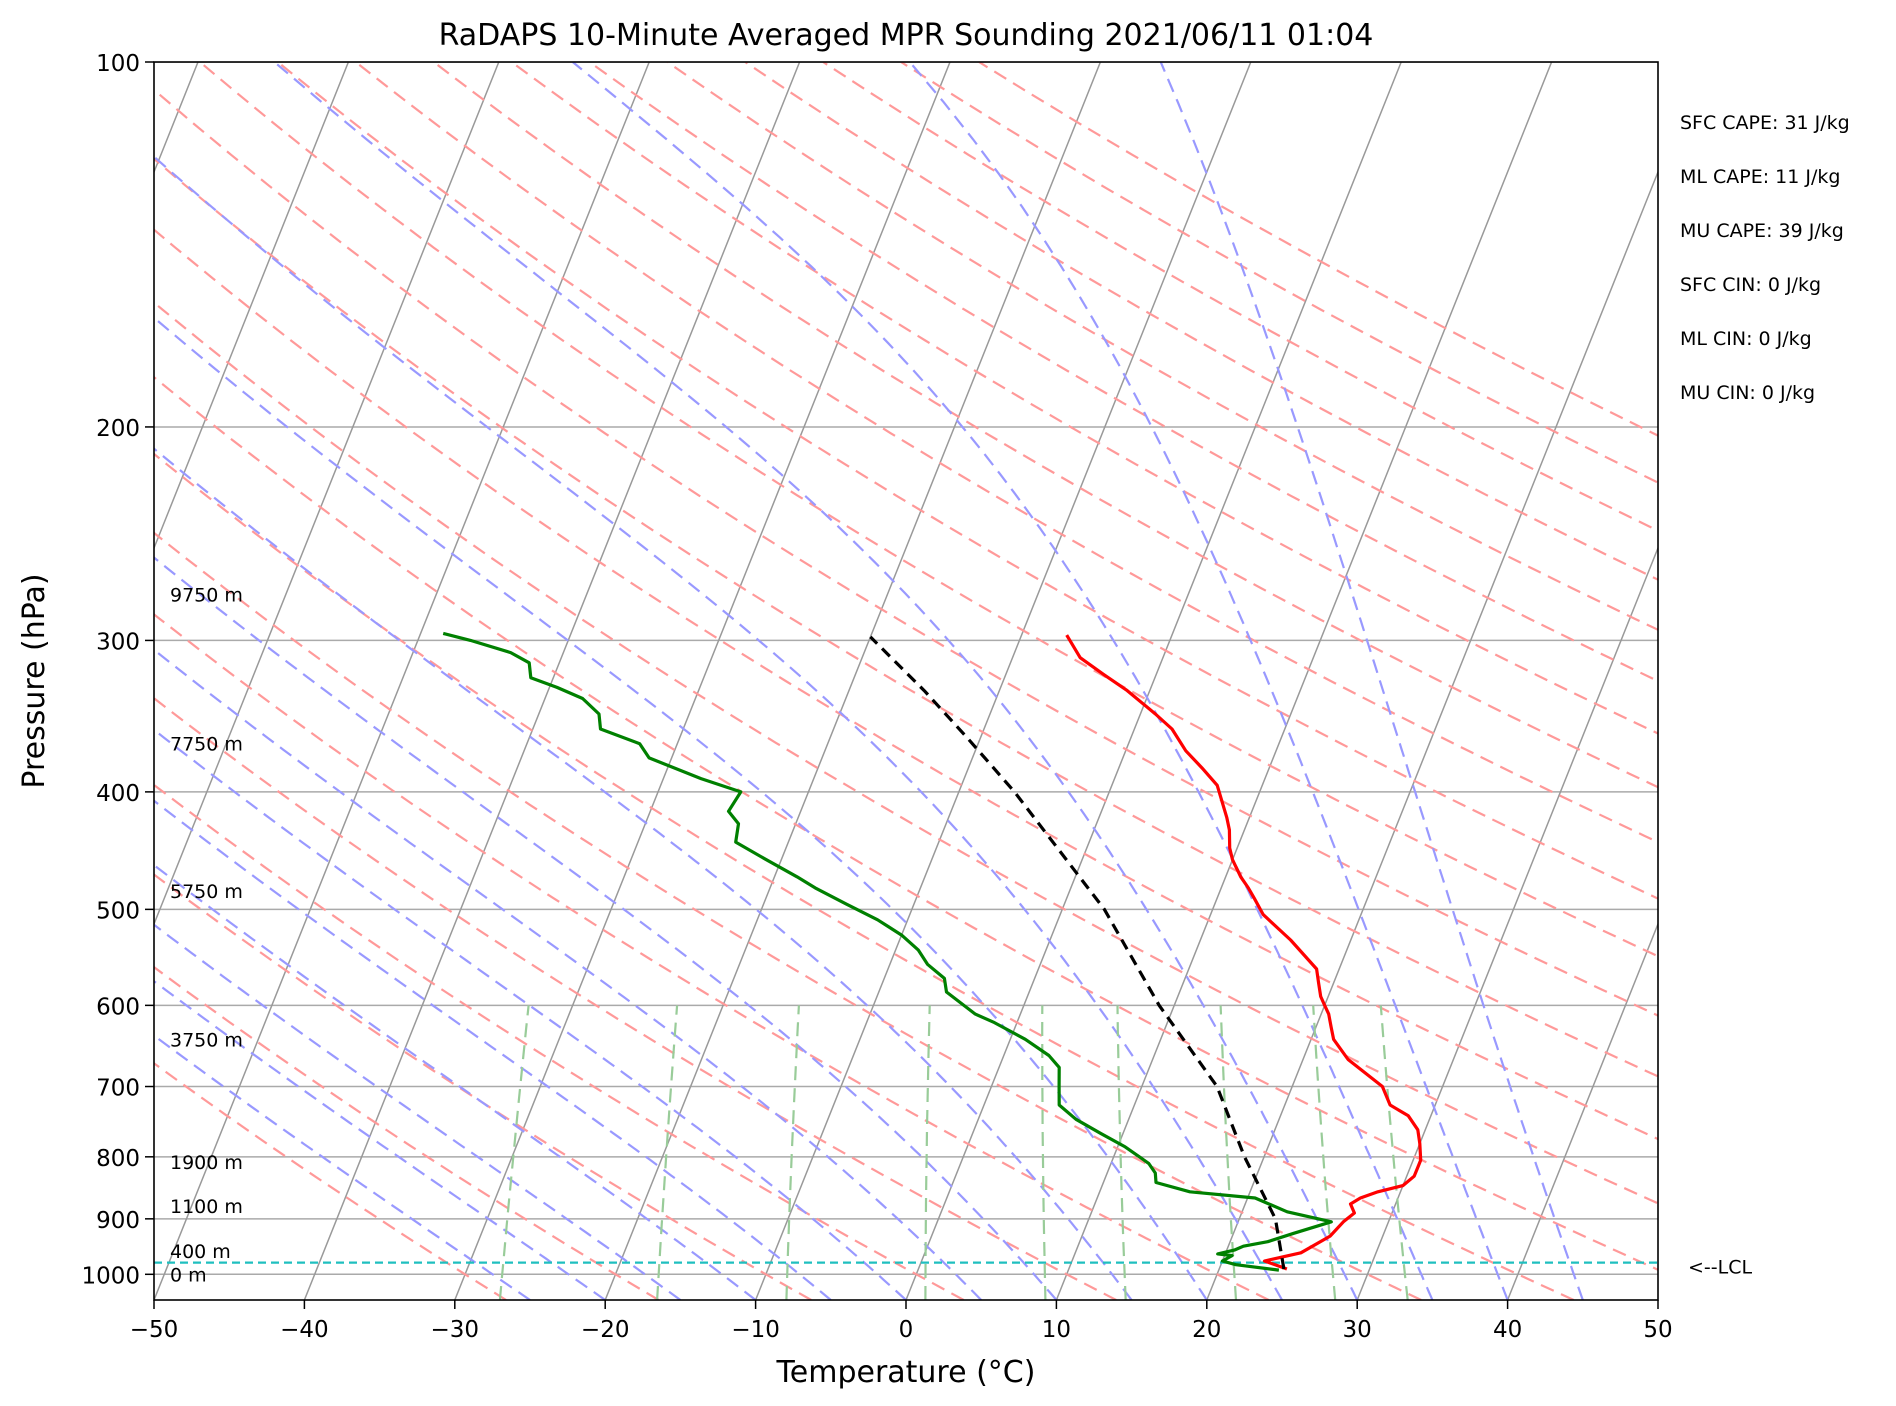  What do you see at coordinates (206, 1163) in the screenshot?
I see `height-label: 1900 m` at bounding box center [206, 1163].